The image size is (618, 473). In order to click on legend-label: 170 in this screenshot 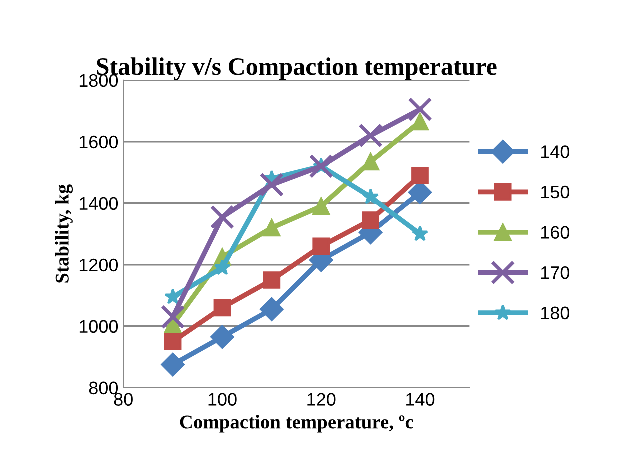, I will do `click(555, 273)`.